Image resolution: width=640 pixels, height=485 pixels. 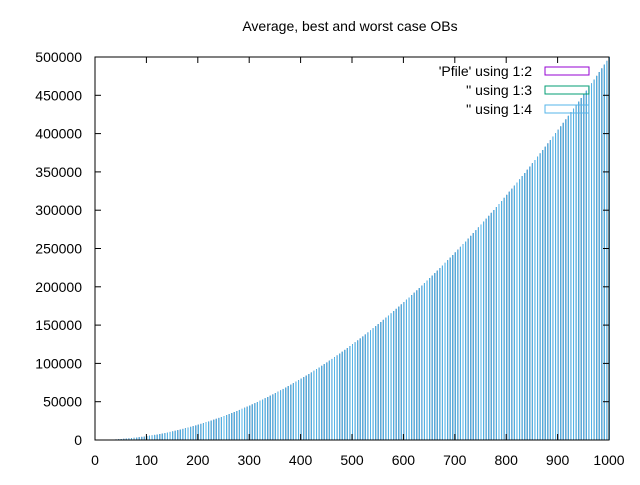 I want to click on legend-label: '' using 1:4, so click(x=499, y=109).